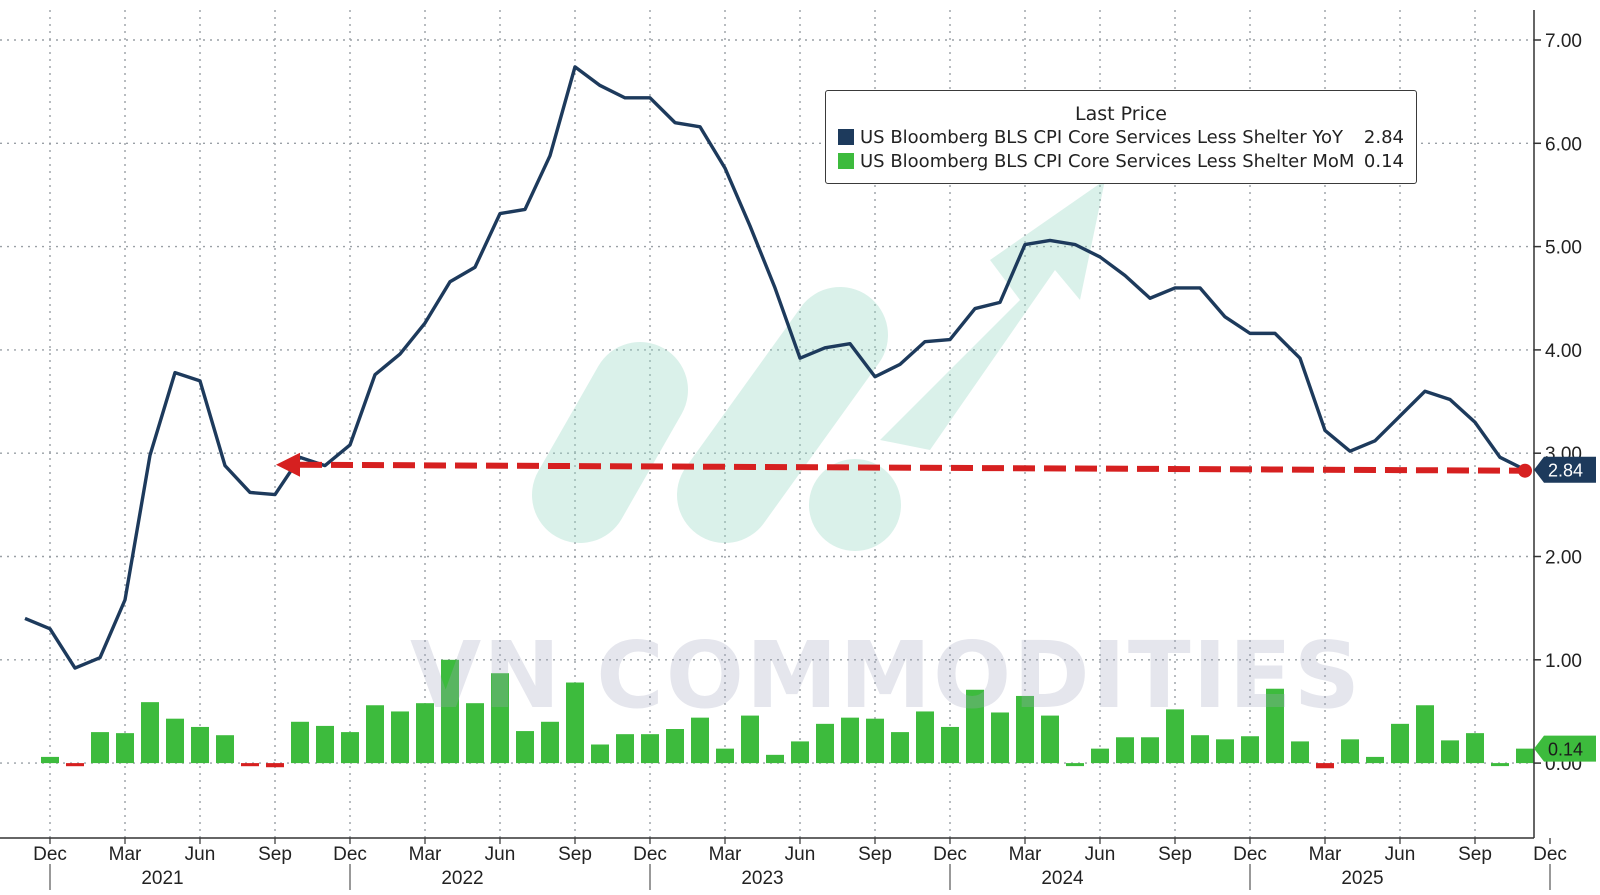 This screenshot has width=1600, height=895. What do you see at coordinates (1062, 878) in the screenshot?
I see `year-label: 2024` at bounding box center [1062, 878].